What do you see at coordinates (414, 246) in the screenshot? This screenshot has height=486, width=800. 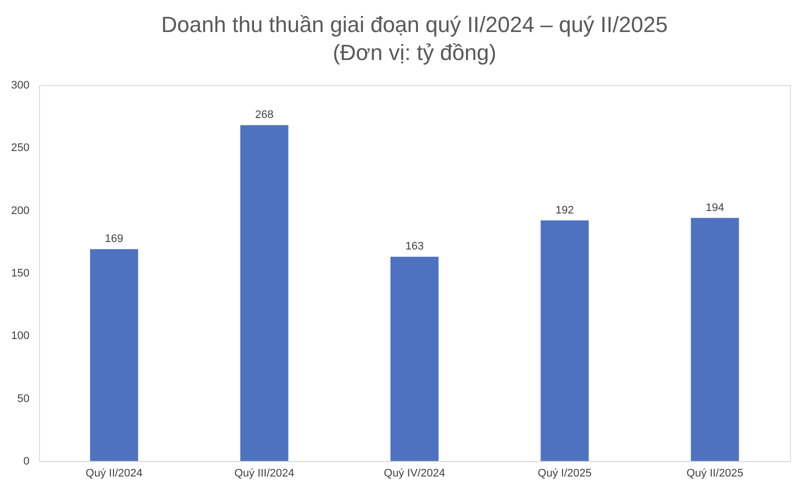 I see `data-label: 163` at bounding box center [414, 246].